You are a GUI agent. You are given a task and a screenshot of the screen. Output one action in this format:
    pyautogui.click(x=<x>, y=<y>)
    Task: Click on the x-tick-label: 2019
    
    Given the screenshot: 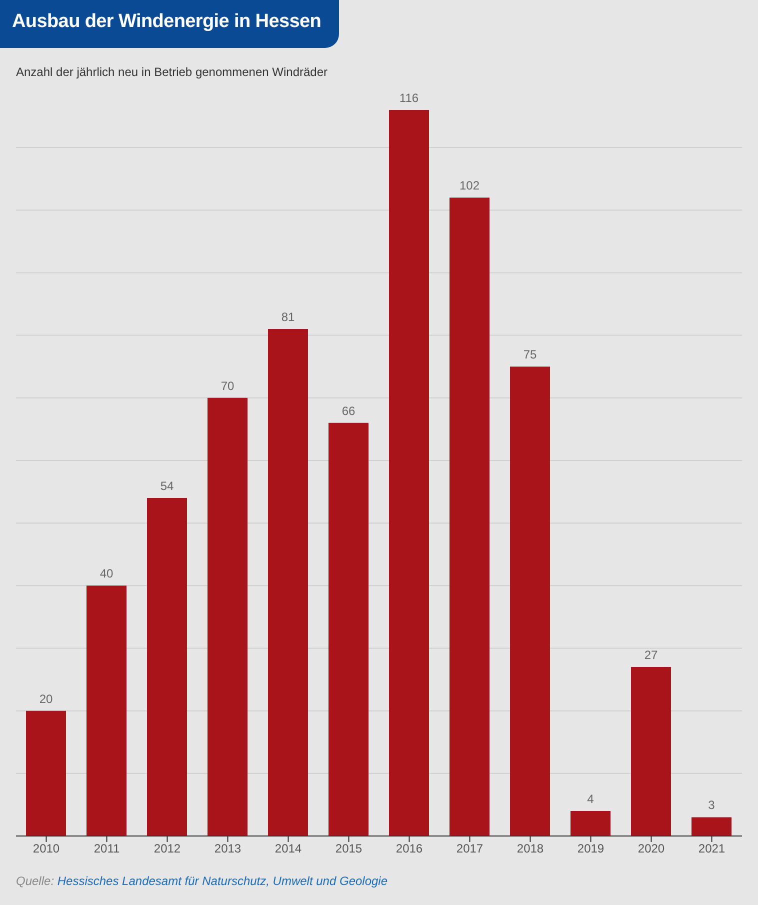 What is the action you would take?
    pyautogui.click(x=590, y=849)
    